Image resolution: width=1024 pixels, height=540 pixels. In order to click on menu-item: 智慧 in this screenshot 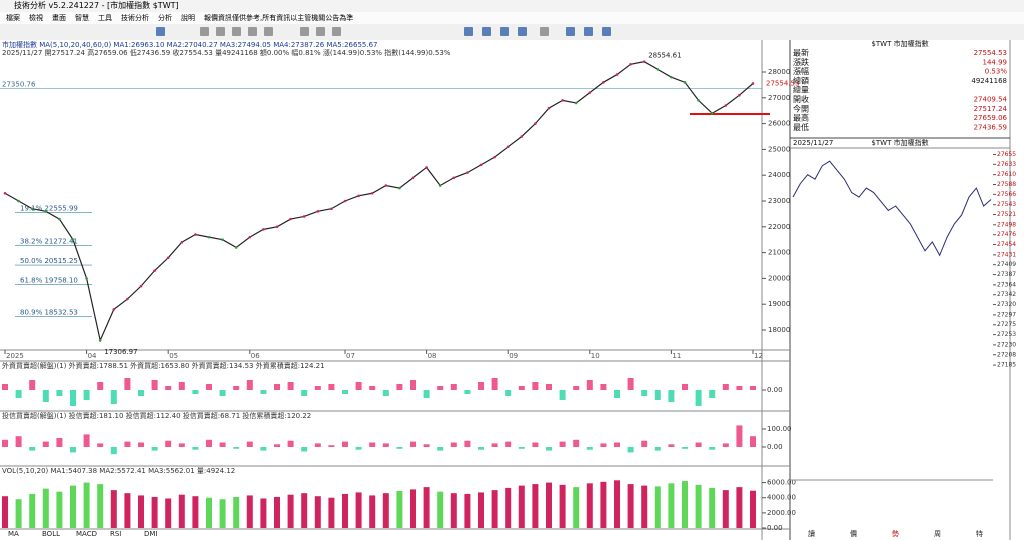, I will do `click(82, 18)`.